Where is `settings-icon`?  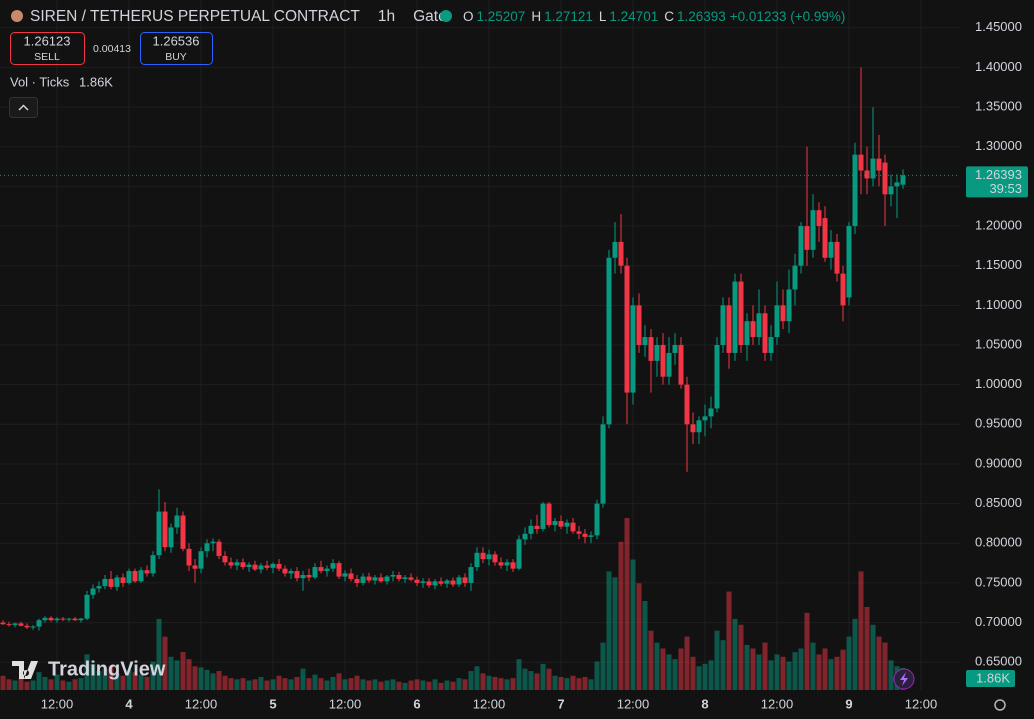 settings-icon is located at coordinates (1000, 705).